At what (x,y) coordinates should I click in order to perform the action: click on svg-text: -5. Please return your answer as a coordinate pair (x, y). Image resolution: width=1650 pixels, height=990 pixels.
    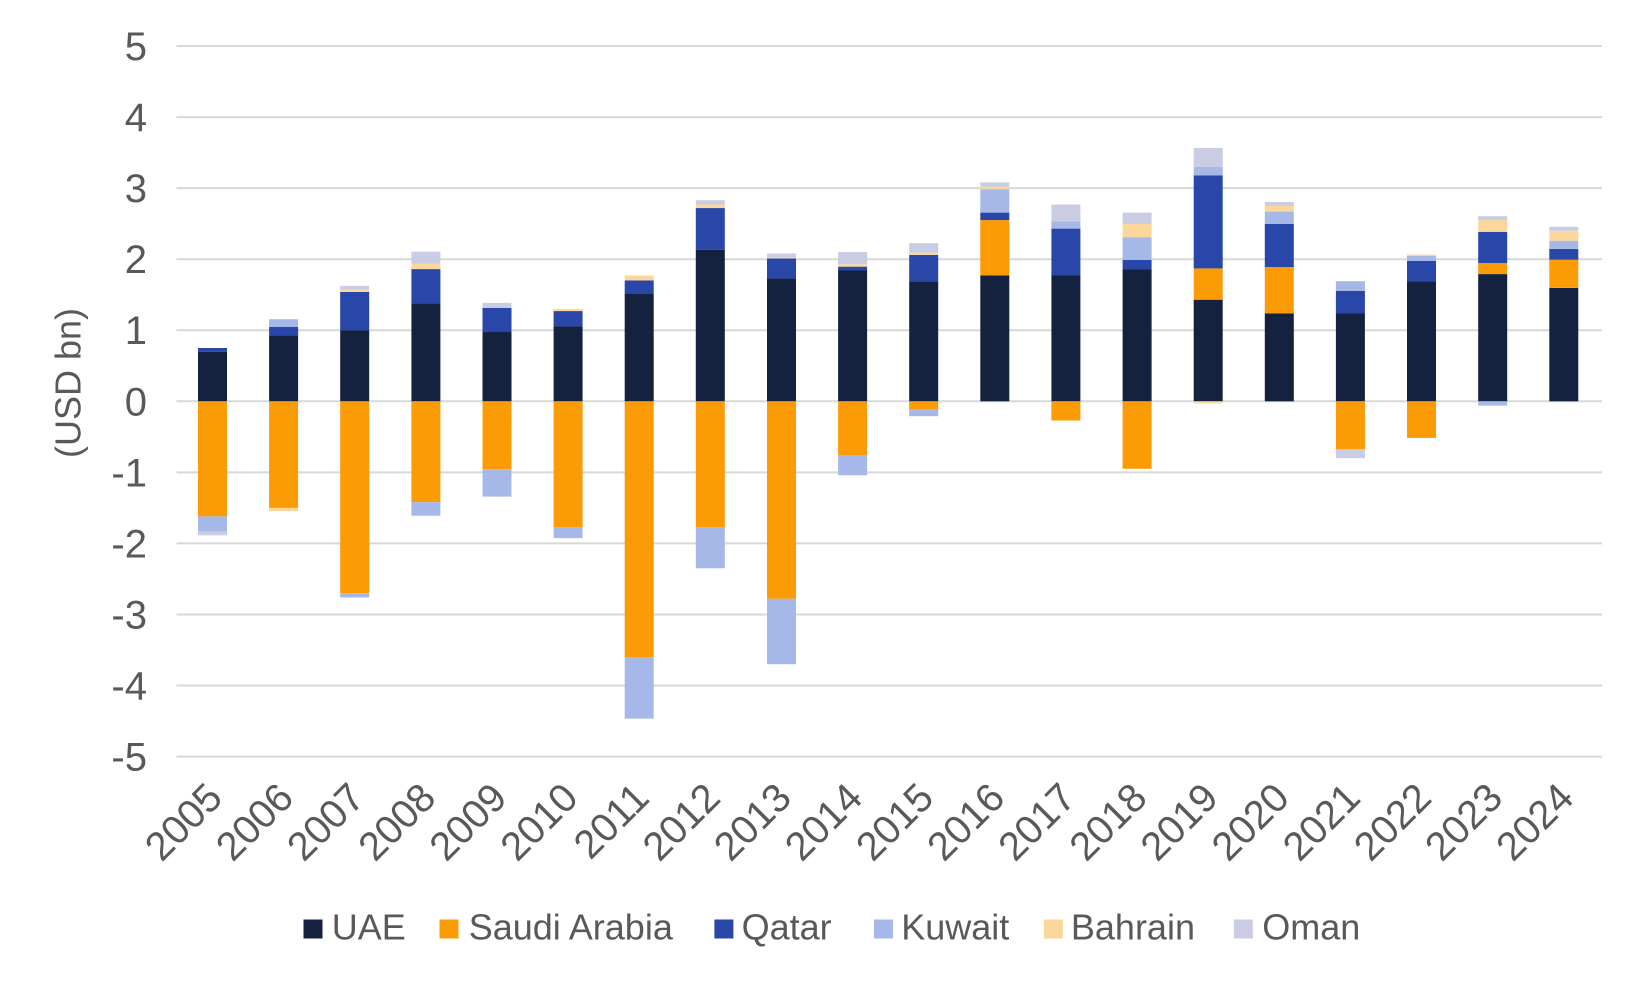
    Looking at the image, I should click on (129, 758).